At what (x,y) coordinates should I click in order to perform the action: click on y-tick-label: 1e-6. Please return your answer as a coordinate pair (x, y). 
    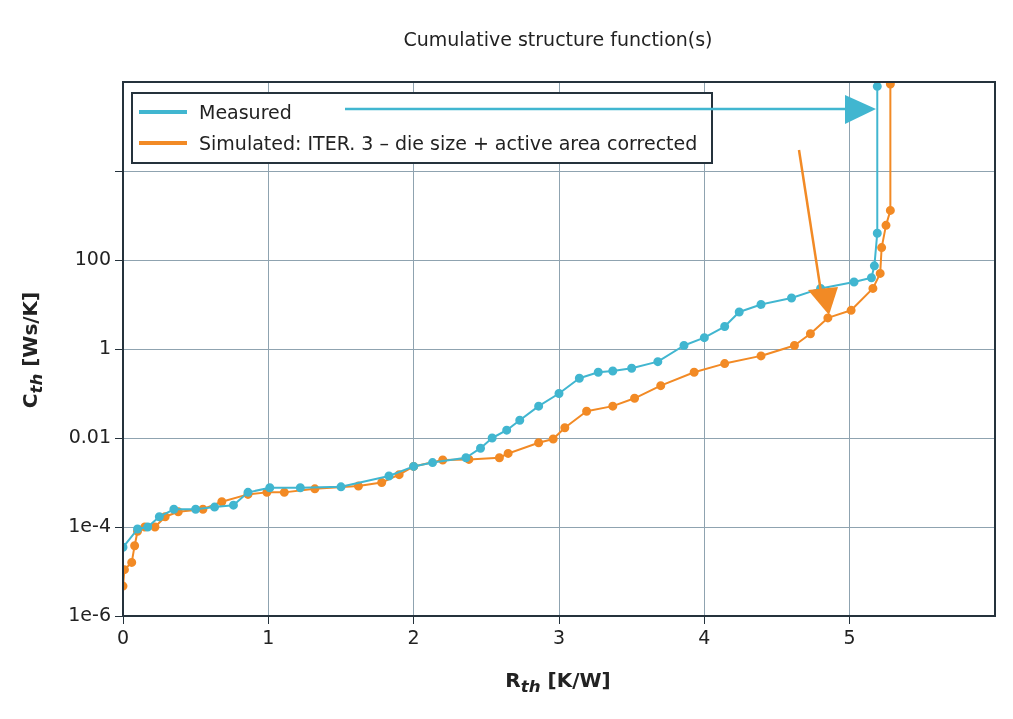
    Looking at the image, I should click on (89, 613).